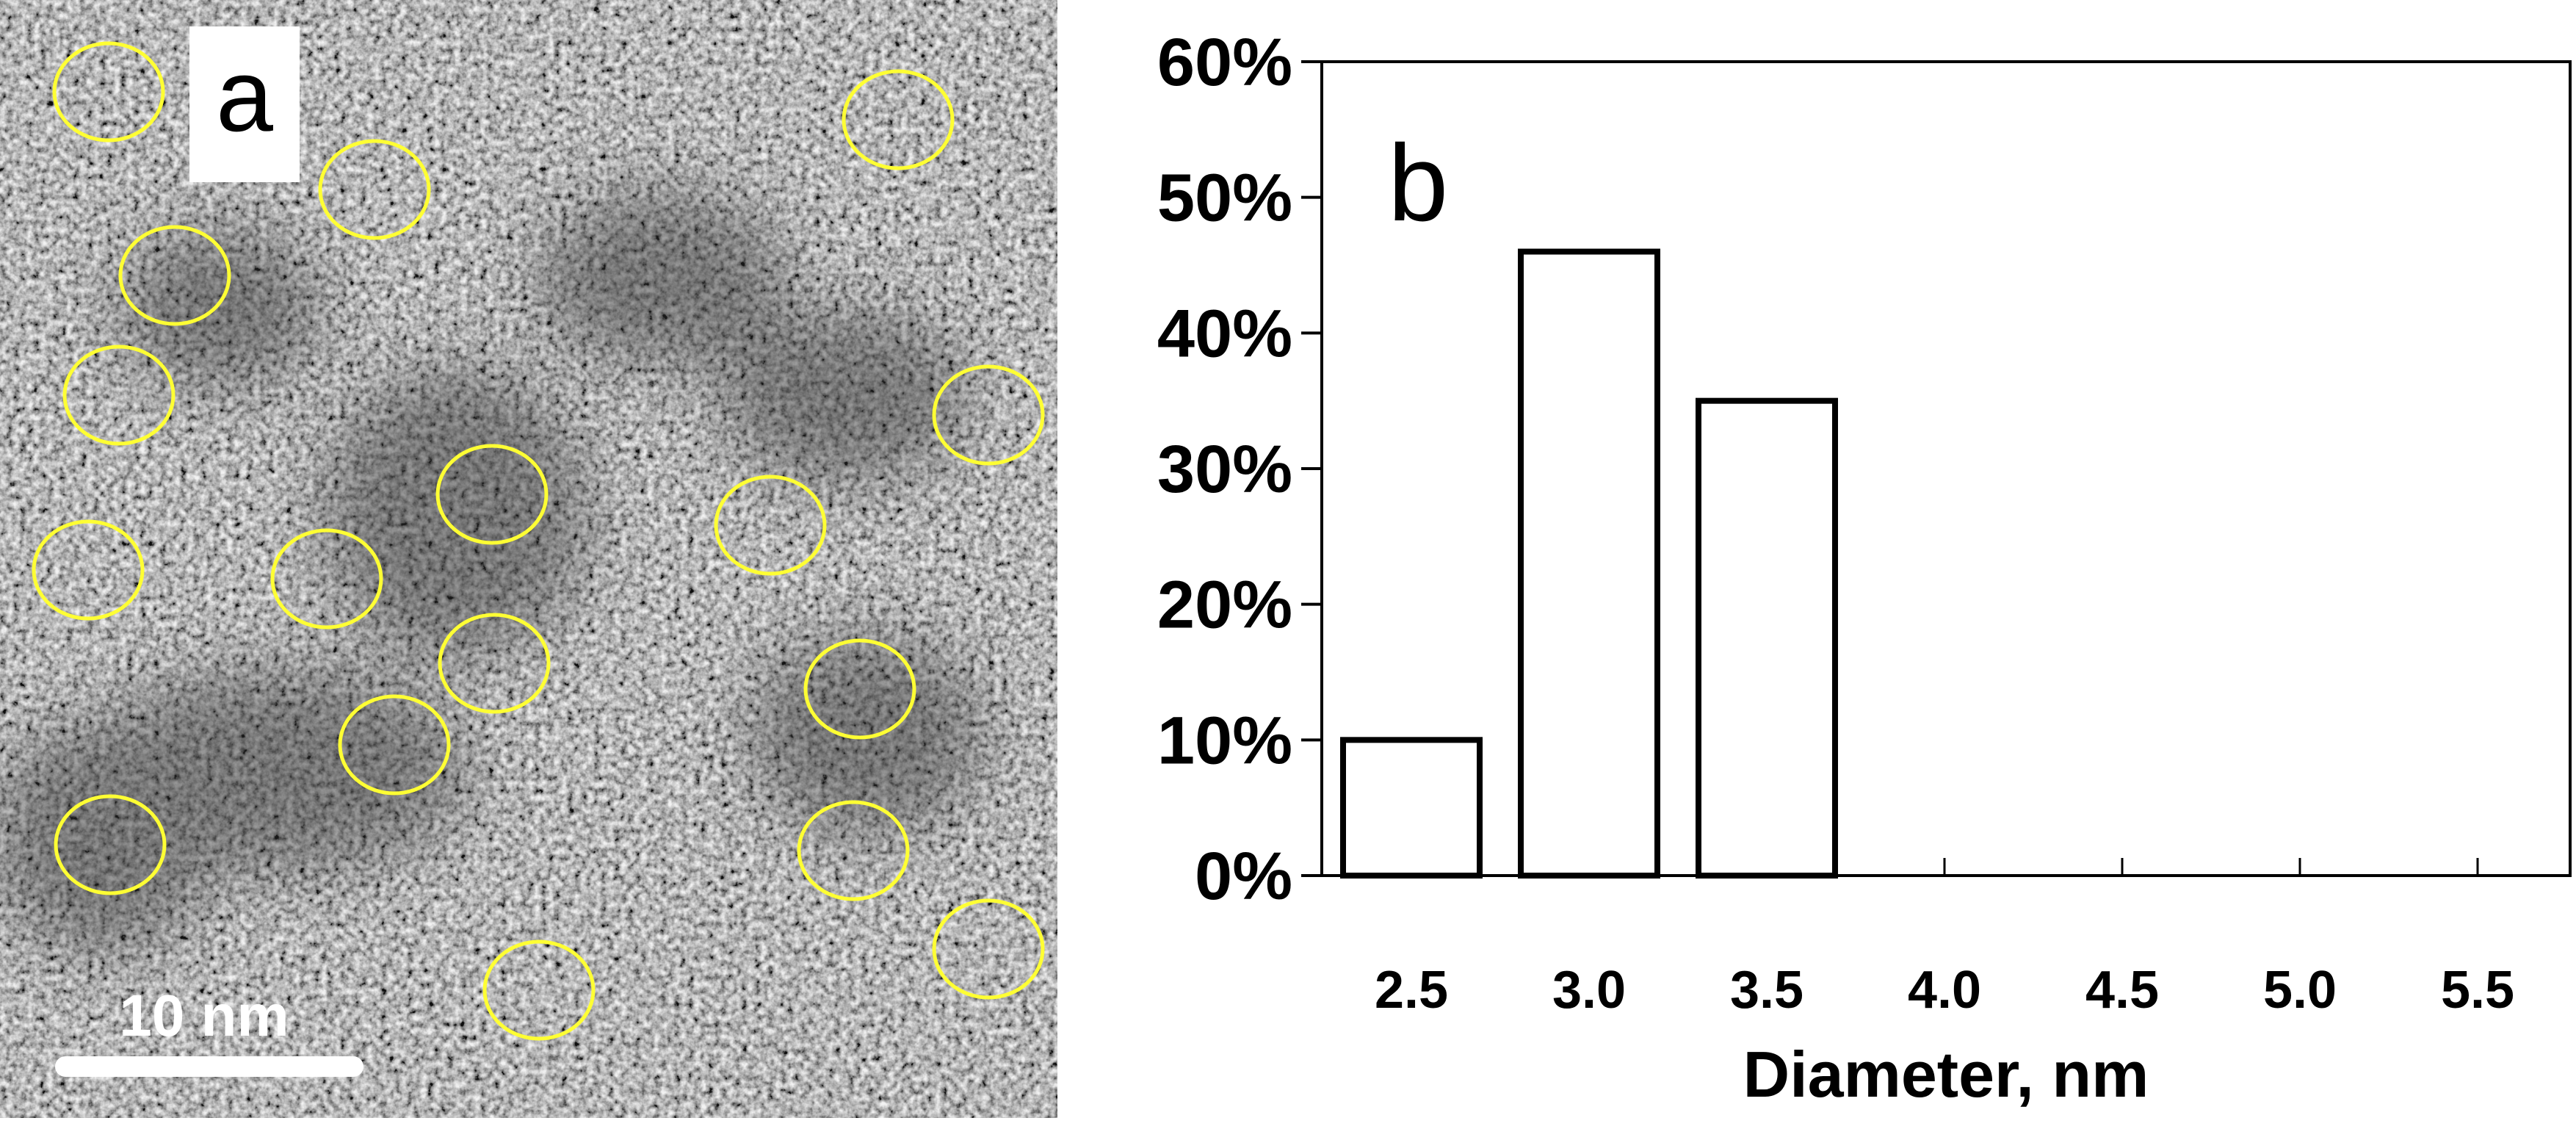 This screenshot has height=1129, width=2576. I want to click on x-tick-label: 4.0, so click(1944, 990).